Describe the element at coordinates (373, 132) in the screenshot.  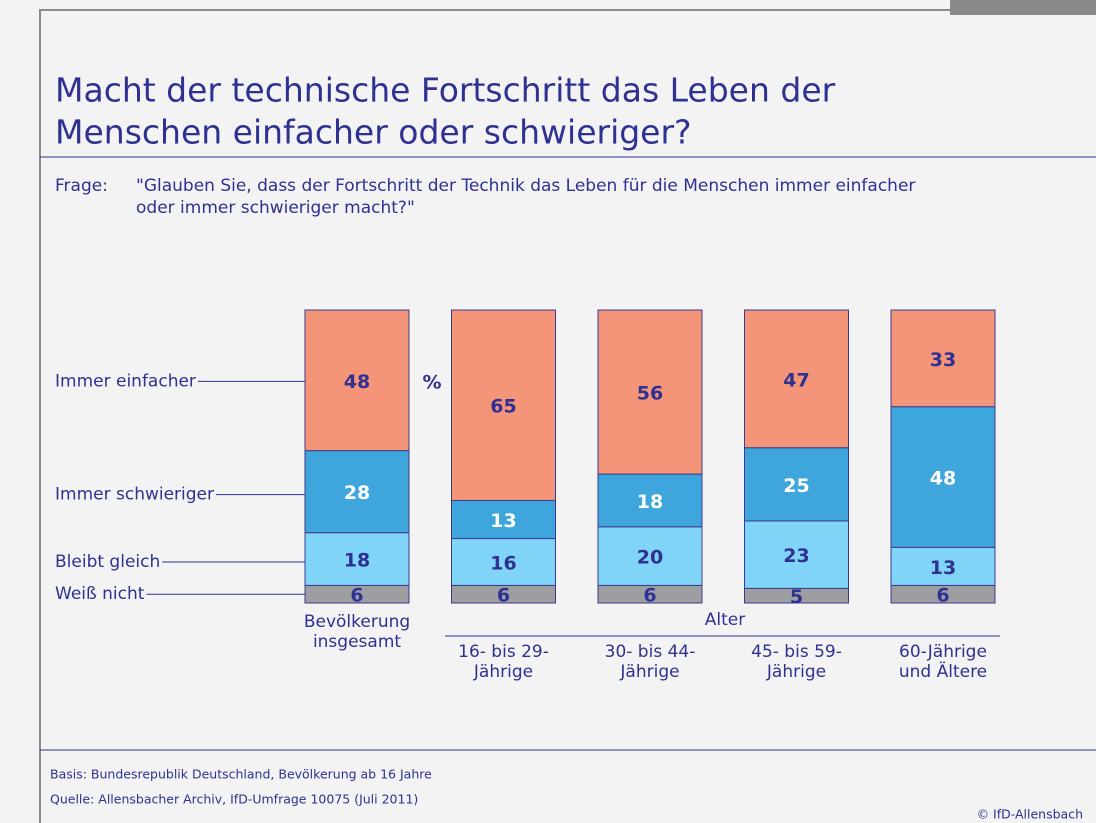
I see `chart-title: Menschen einfacher oder schwieriger?` at that location.